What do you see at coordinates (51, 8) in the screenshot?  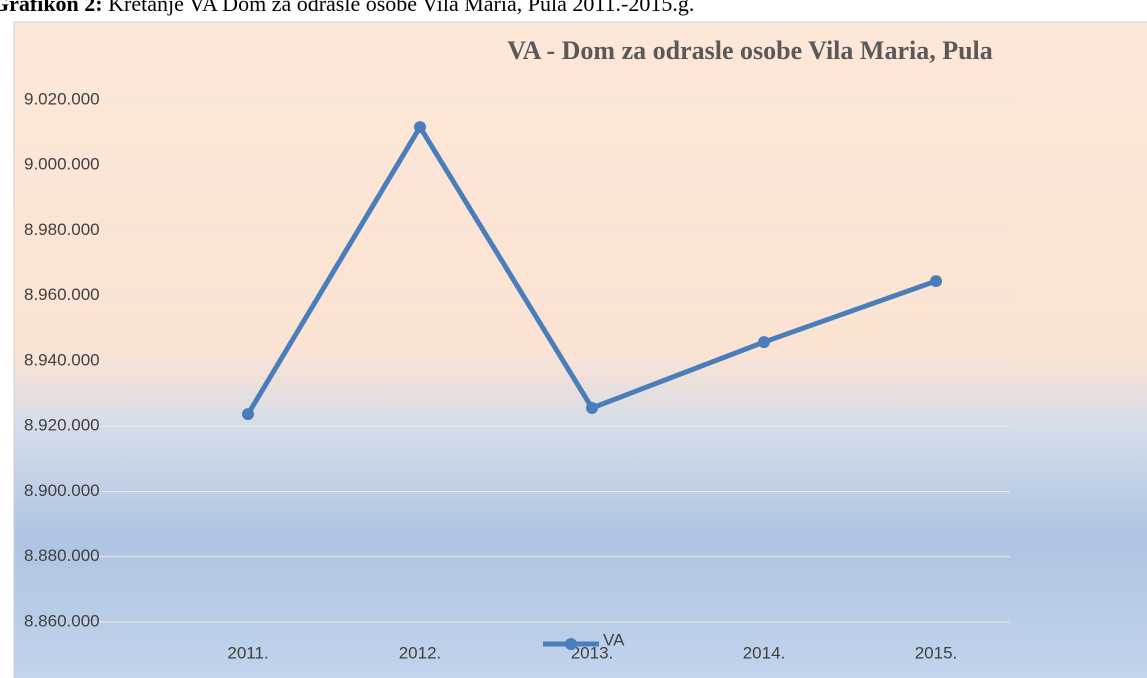 I see `caption-label: Grafikon 2:` at bounding box center [51, 8].